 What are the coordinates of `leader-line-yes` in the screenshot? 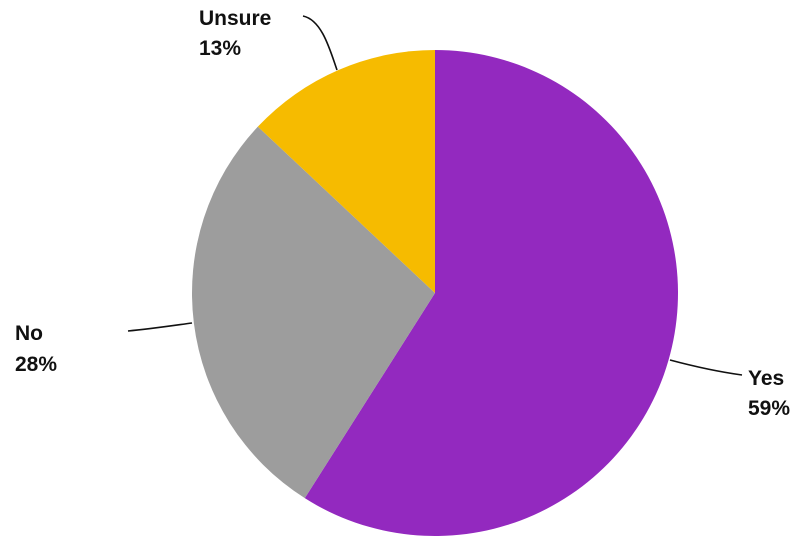 It's located at (706, 367).